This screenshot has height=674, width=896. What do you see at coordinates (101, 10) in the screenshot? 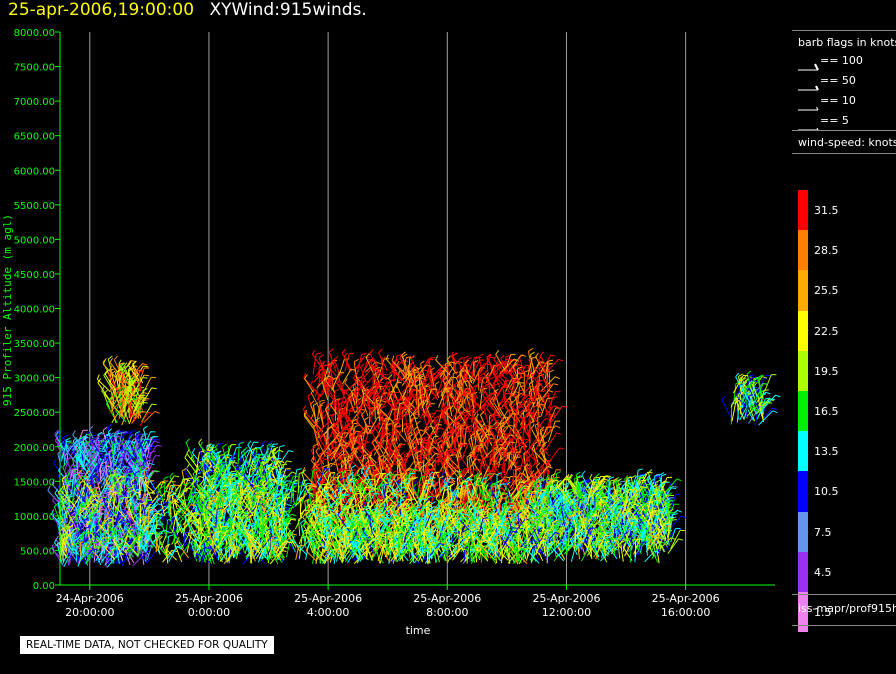
I see `title-timestamp: 25-apr-2006,19:00:00` at bounding box center [101, 10].